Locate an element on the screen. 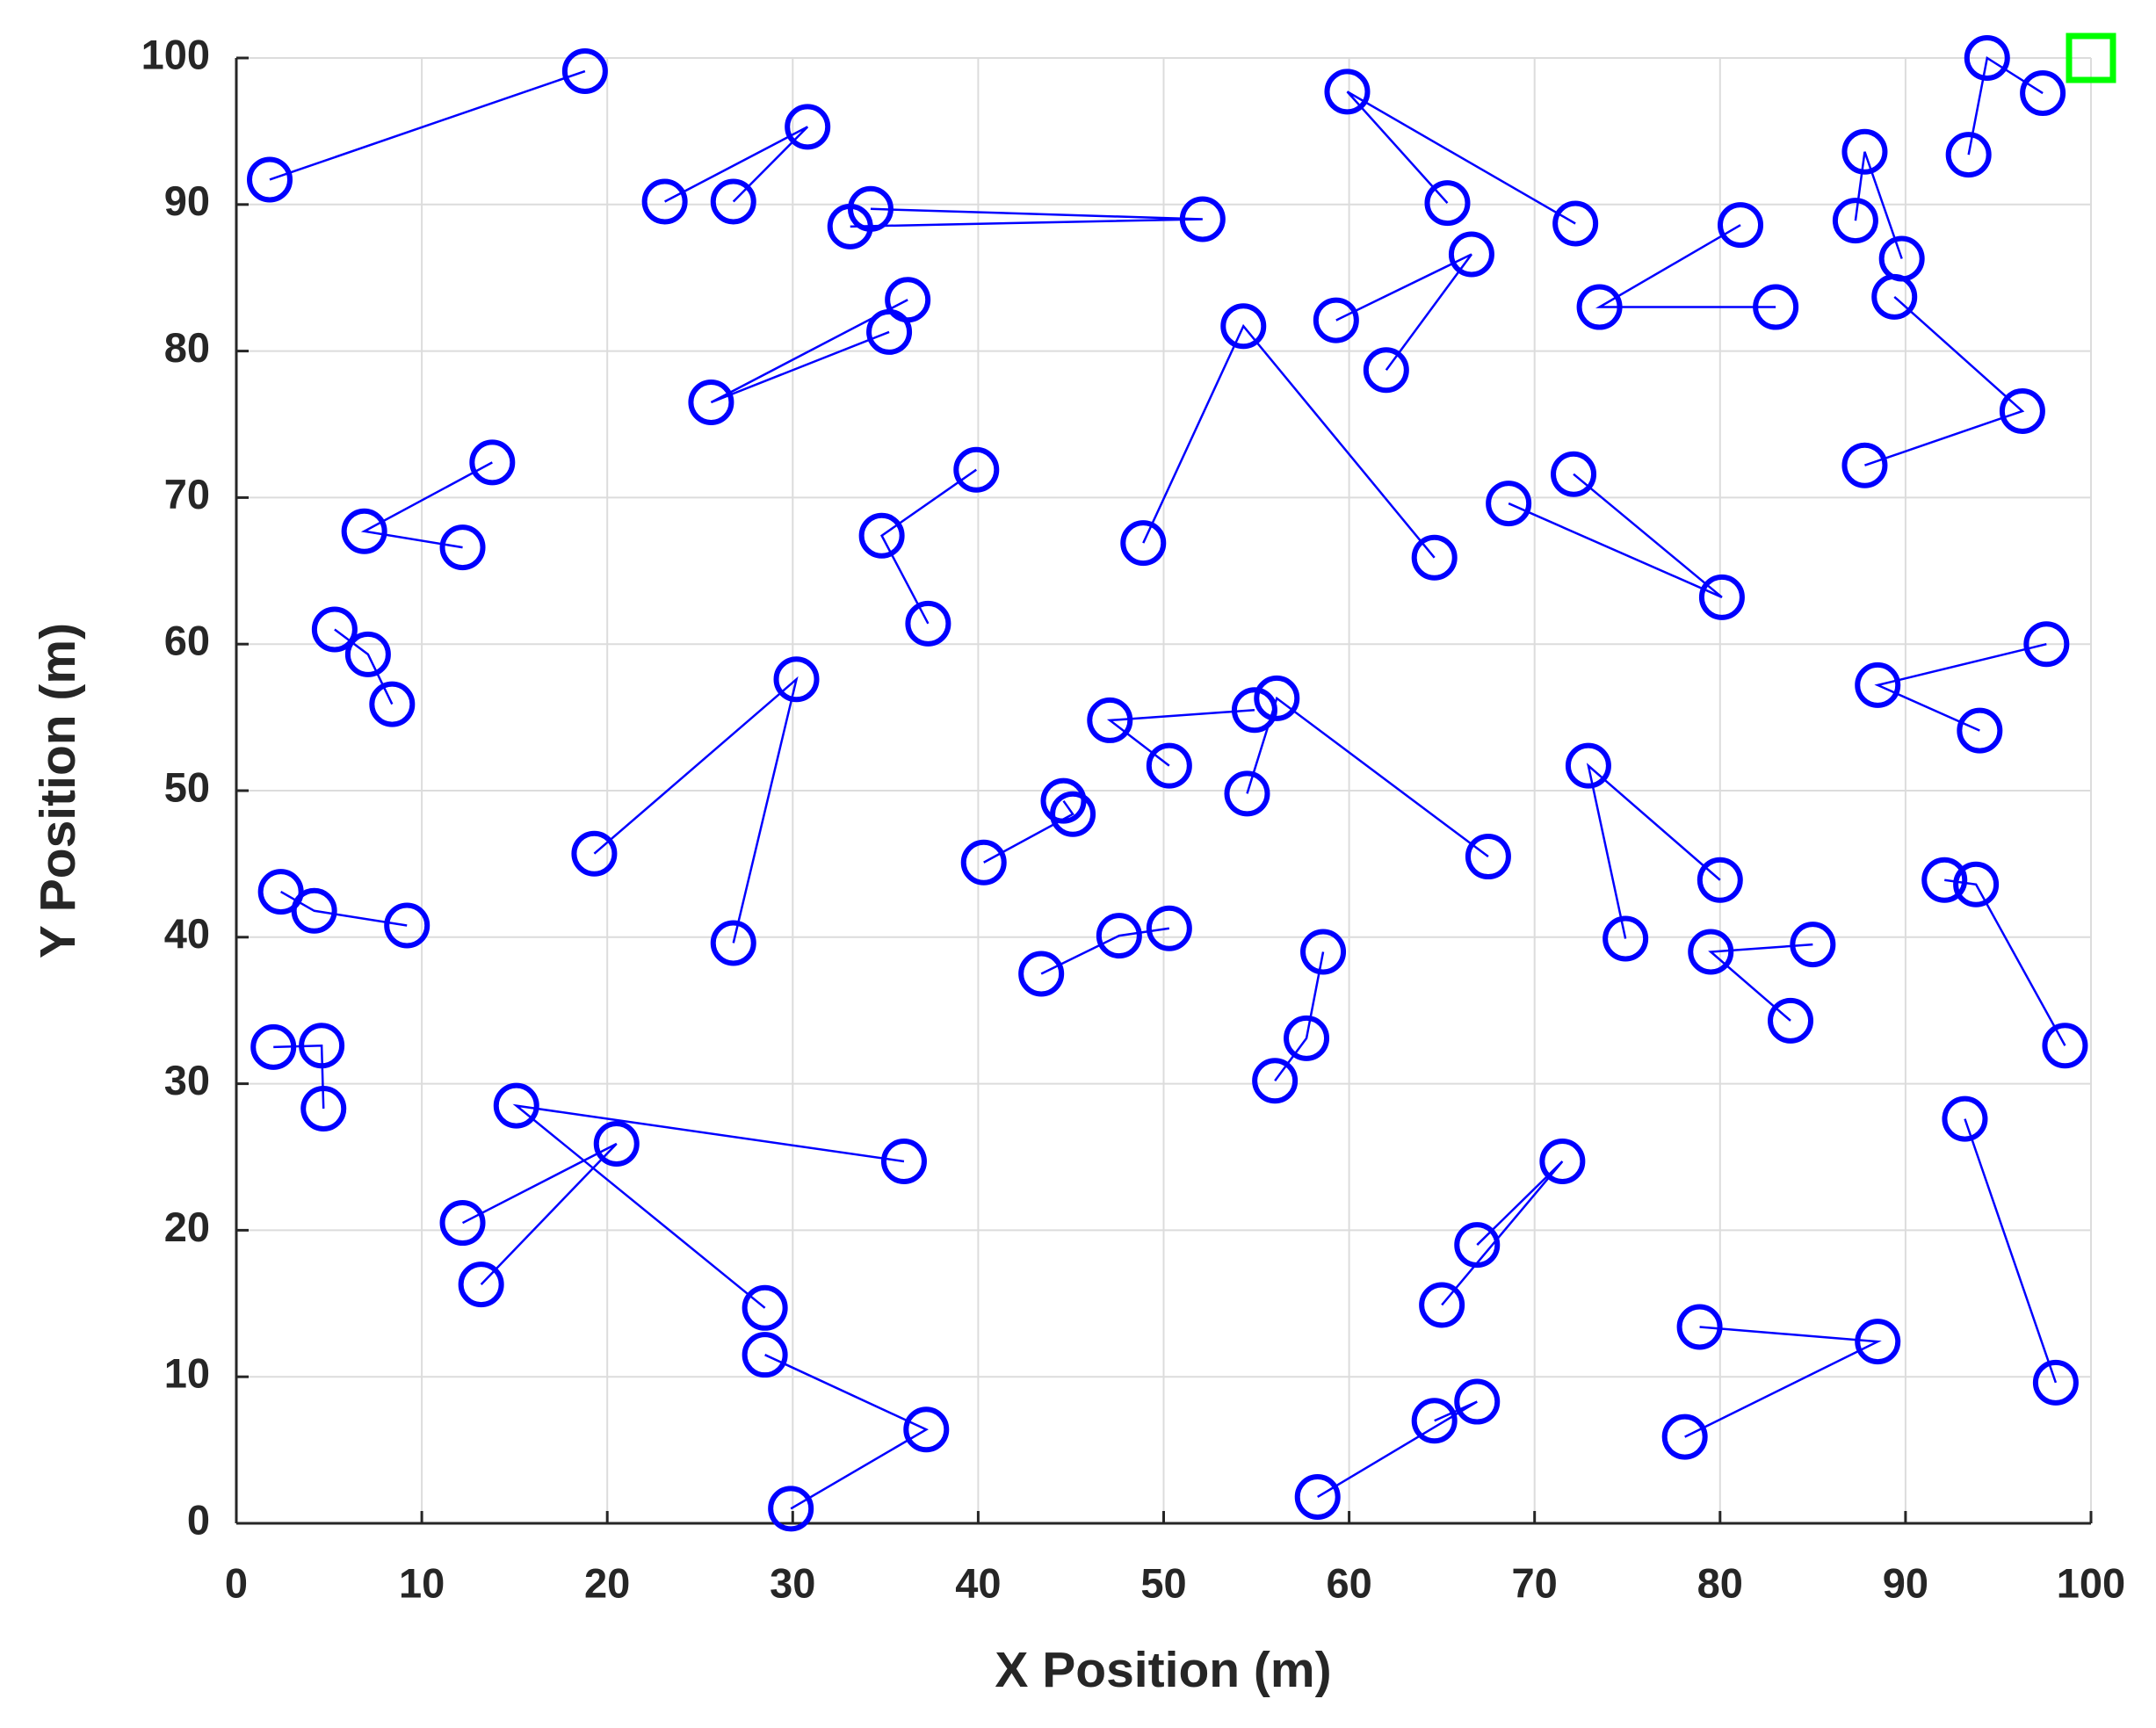  y-tick-label: 30 is located at coordinates (187, 1080).